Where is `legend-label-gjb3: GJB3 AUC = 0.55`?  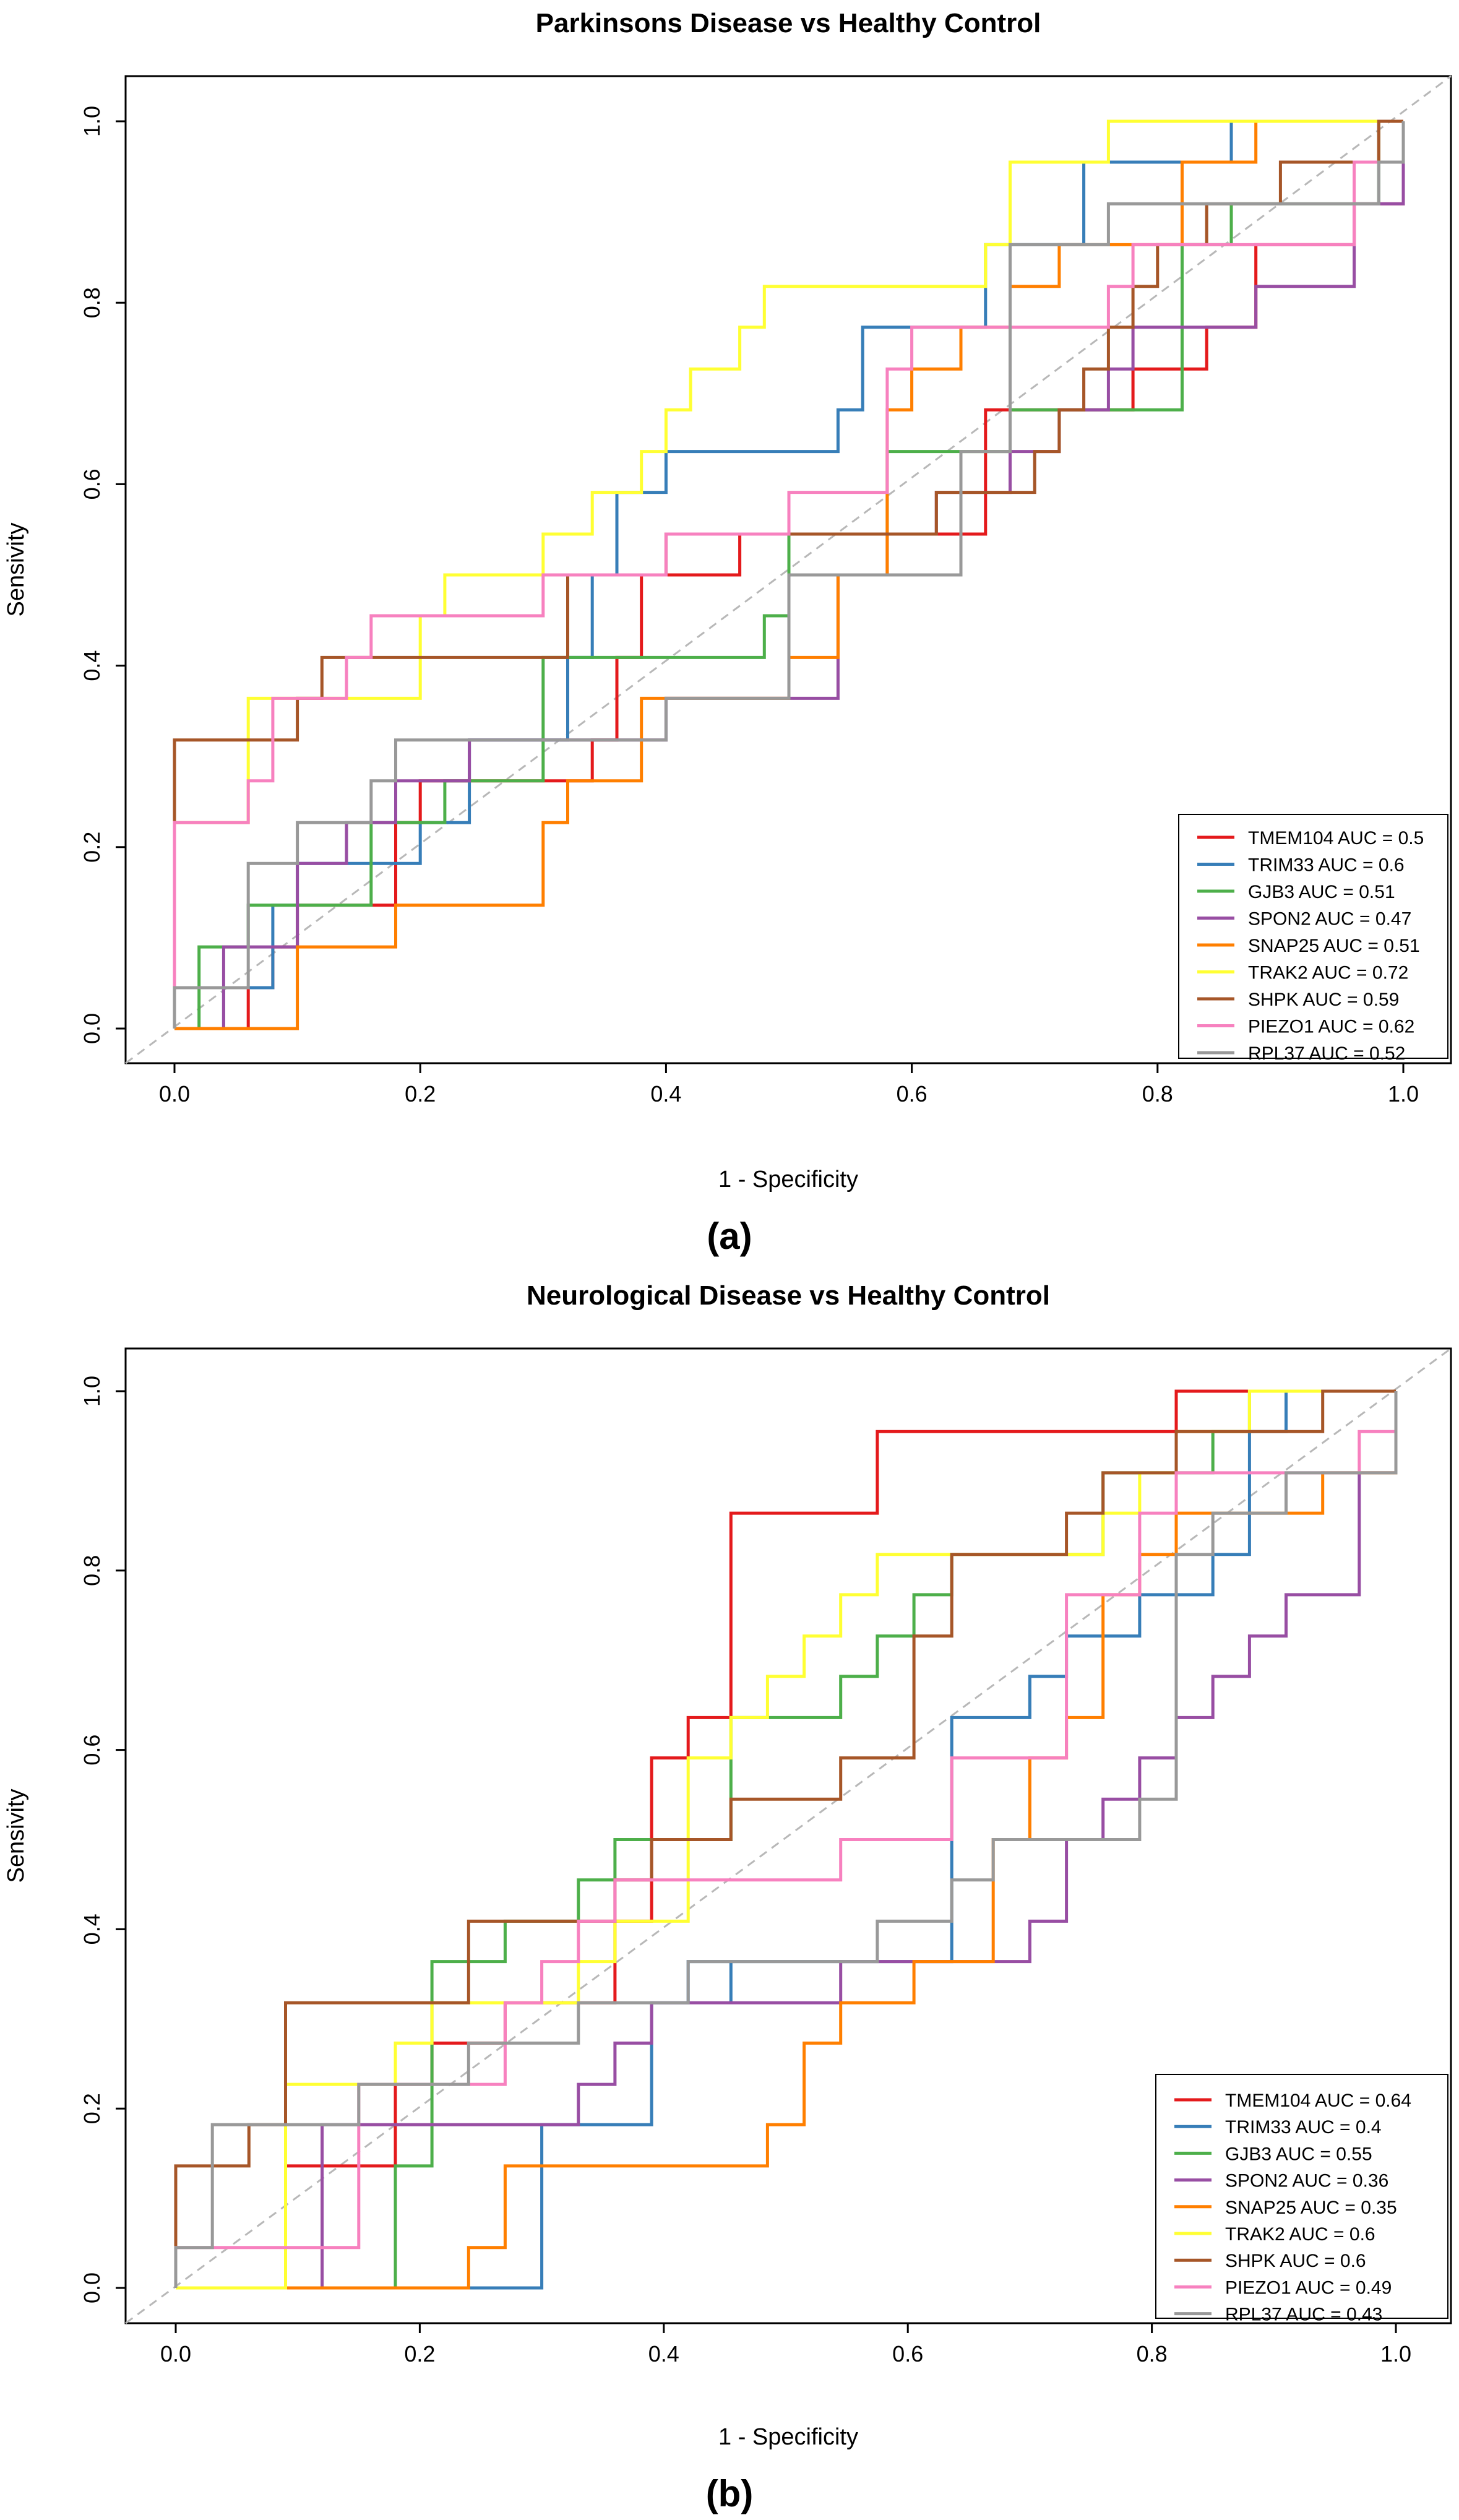
legend-label-gjb3: GJB3 AUC = 0.55 is located at coordinates (1298, 2154).